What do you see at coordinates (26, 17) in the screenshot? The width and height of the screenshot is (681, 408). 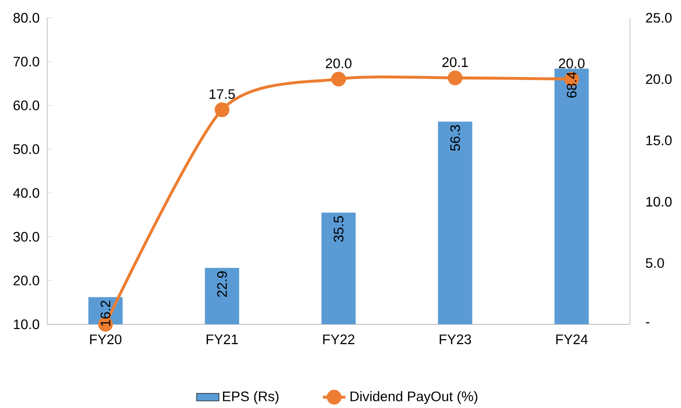 I see `y-tick-label: 80.0` at bounding box center [26, 17].